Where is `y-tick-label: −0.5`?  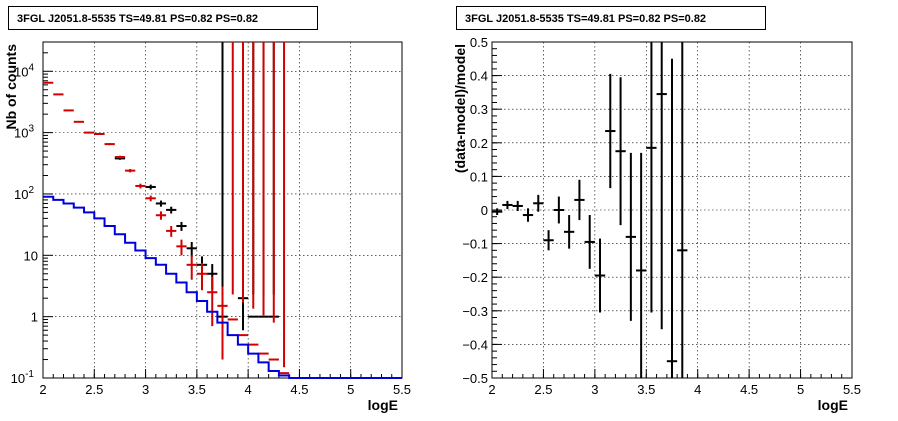
y-tick-label: −0.5 is located at coordinates (475, 378).